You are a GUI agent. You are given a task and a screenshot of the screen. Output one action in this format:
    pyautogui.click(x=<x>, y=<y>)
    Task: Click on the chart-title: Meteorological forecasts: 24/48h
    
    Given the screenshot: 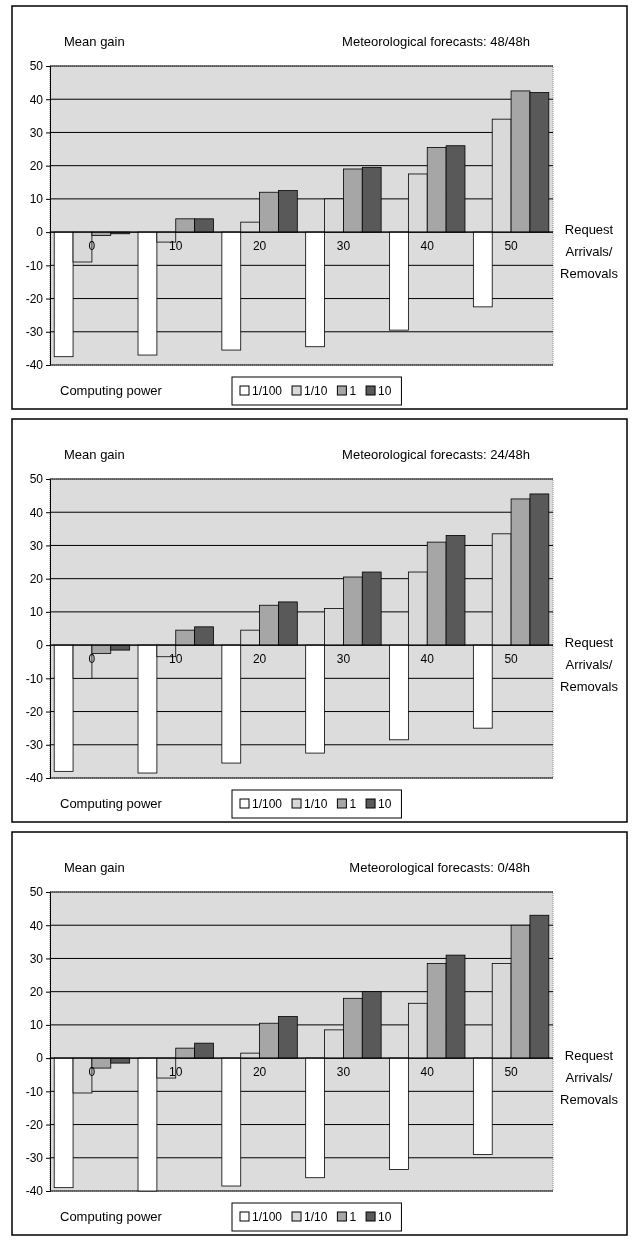 What is the action you would take?
    pyautogui.click(x=436, y=454)
    